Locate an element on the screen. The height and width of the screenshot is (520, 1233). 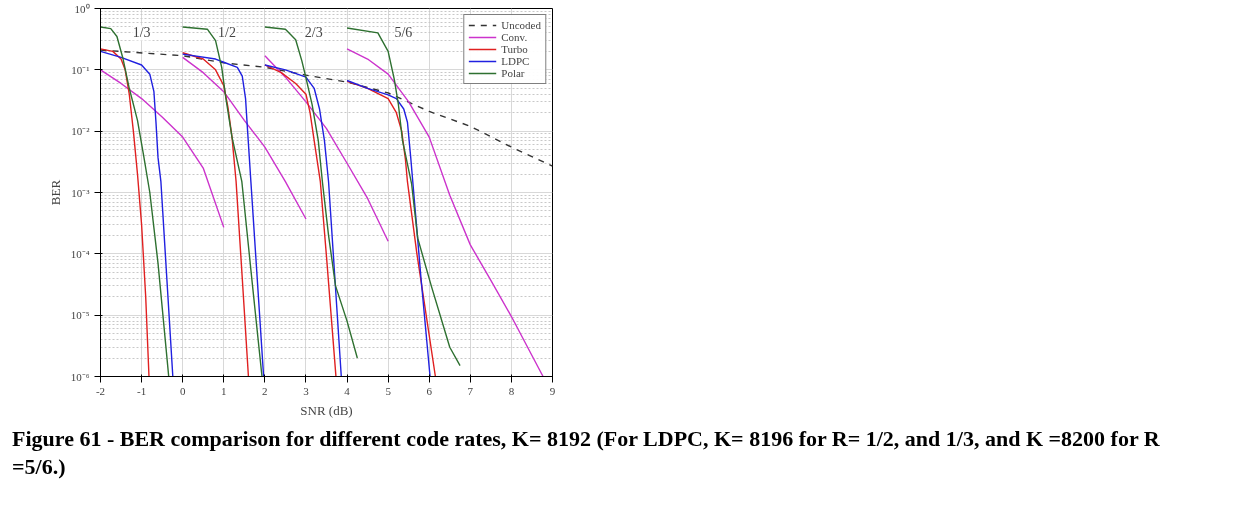
y-axis-title: BER is located at coordinates (55, 192).